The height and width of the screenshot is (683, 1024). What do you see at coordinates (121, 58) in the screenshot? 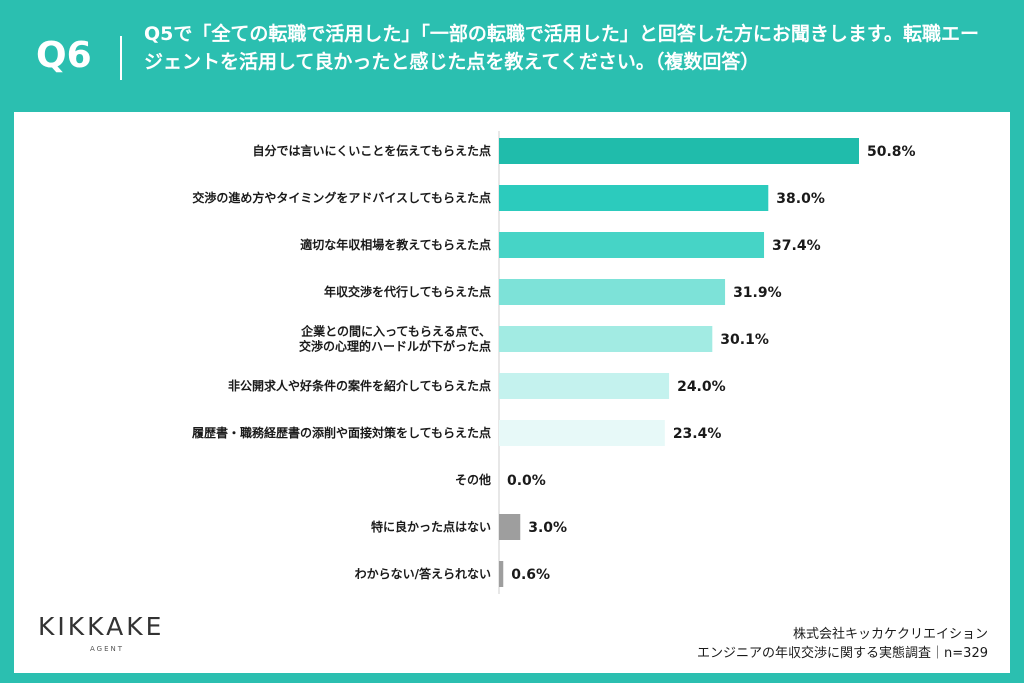
I see `header-divider` at bounding box center [121, 58].